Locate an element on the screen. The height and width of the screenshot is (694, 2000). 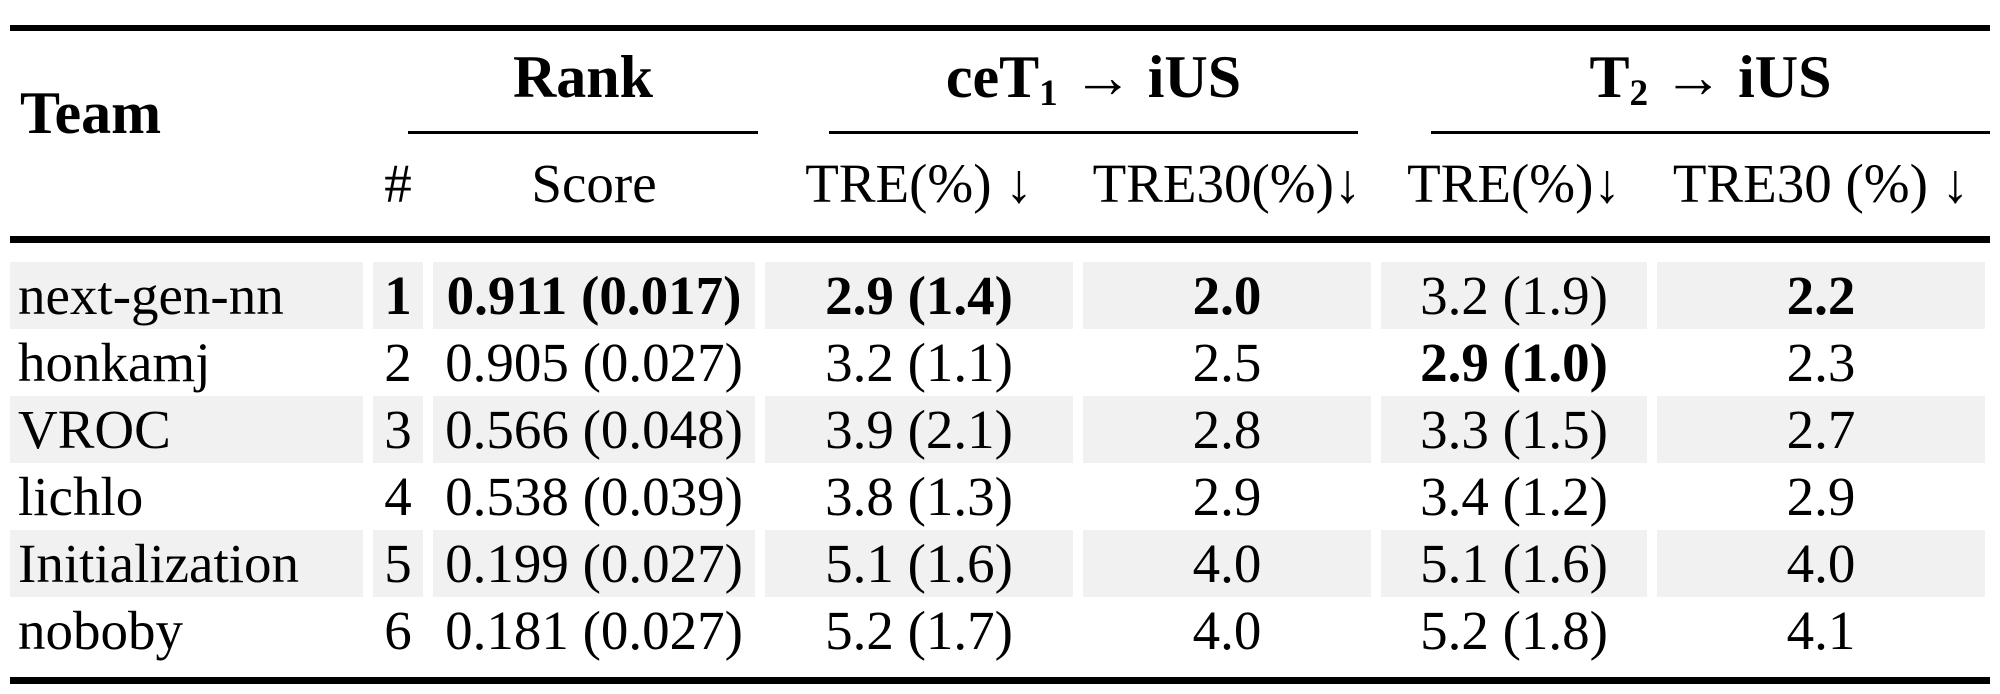
cell-team: Initialization is located at coordinates (189, 563).